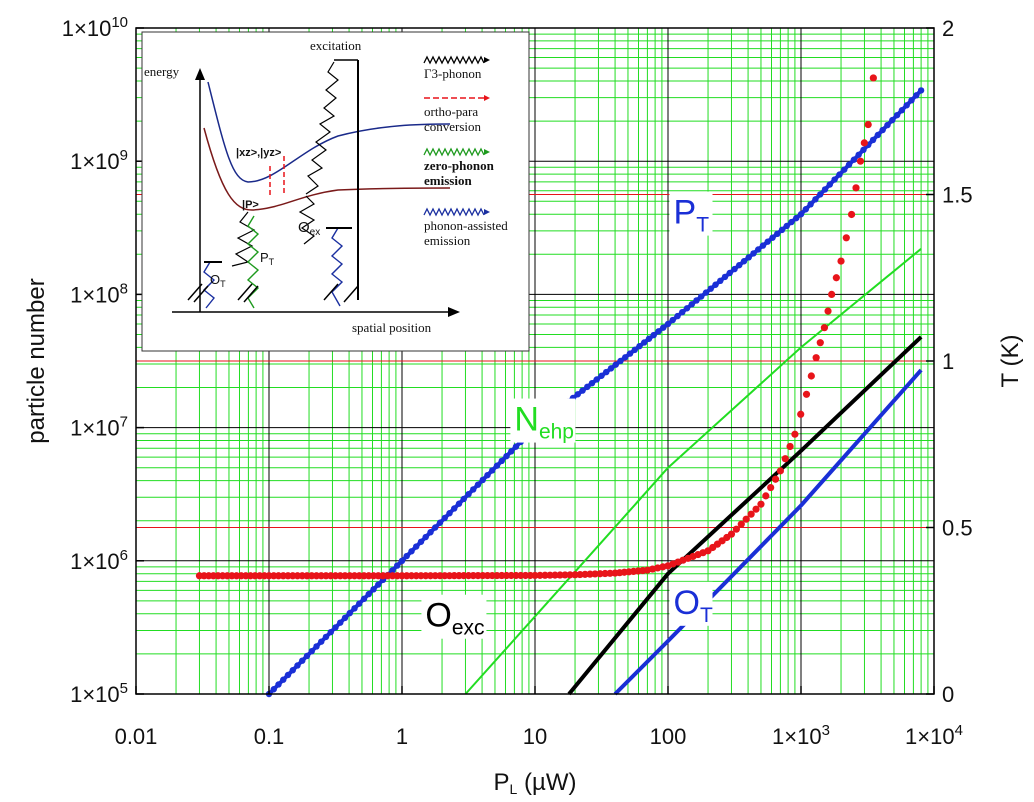 The width and height of the screenshot is (1034, 802). I want to click on legend-arrowhead-icon, so click(487, 98).